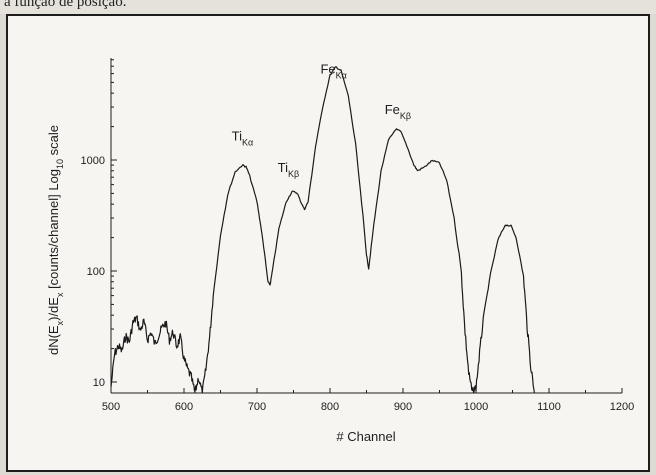 This screenshot has width=656, height=475. What do you see at coordinates (622, 407) in the screenshot?
I see `x-tick-label: 1200` at bounding box center [622, 407].